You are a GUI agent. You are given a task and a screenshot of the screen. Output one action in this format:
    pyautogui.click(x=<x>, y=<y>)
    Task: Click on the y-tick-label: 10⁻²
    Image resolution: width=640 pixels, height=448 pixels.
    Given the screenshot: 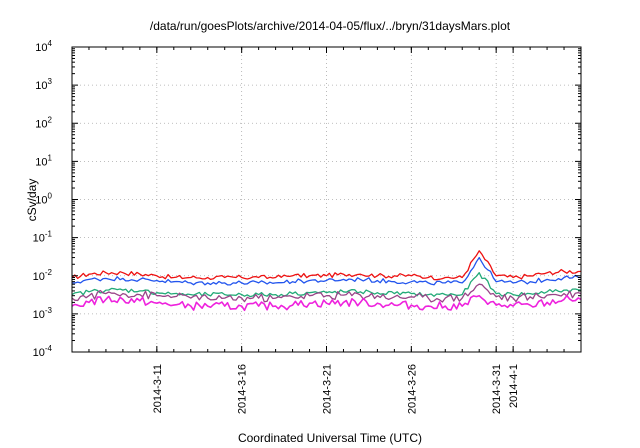 What is the action you would take?
    pyautogui.click(x=43, y=275)
    